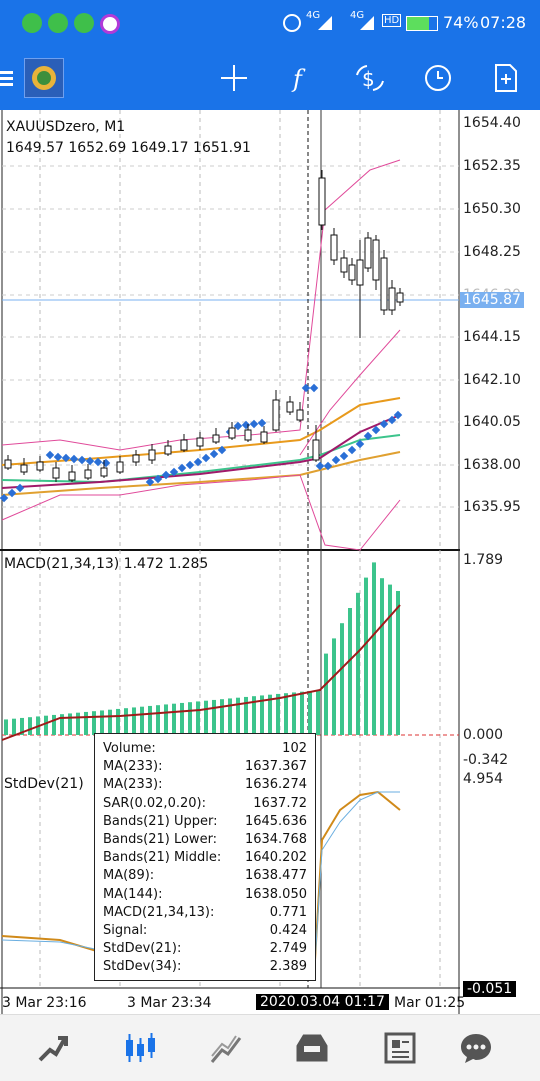  What do you see at coordinates (288, 949) in the screenshot?
I see `data-window-value: 2.749` at bounding box center [288, 949].